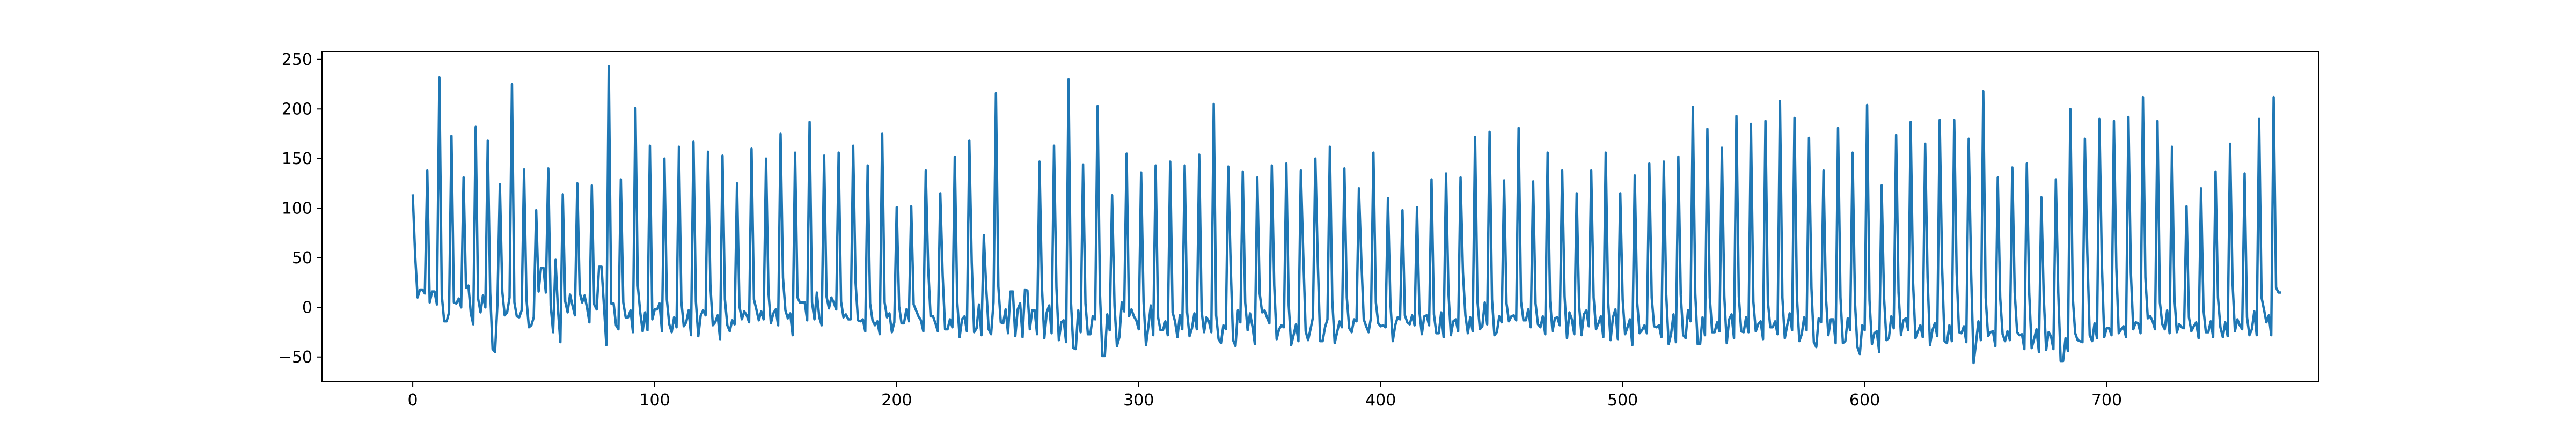 This screenshot has height=429, width=2576. Describe the element at coordinates (896, 400) in the screenshot. I see `x-tick-label: 200` at that location.